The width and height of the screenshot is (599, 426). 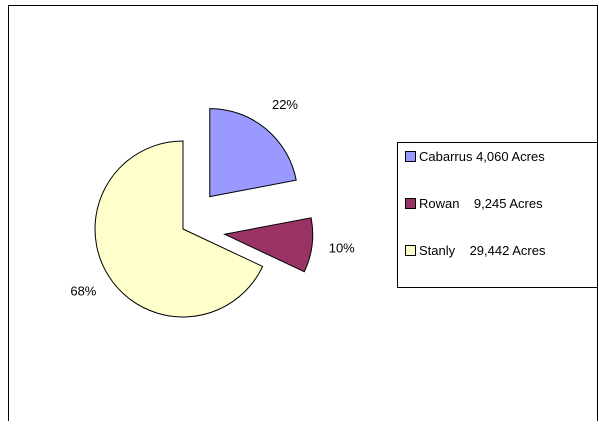 I want to click on legend-item: Cabarrus 4,060 Acres, so click(x=482, y=156).